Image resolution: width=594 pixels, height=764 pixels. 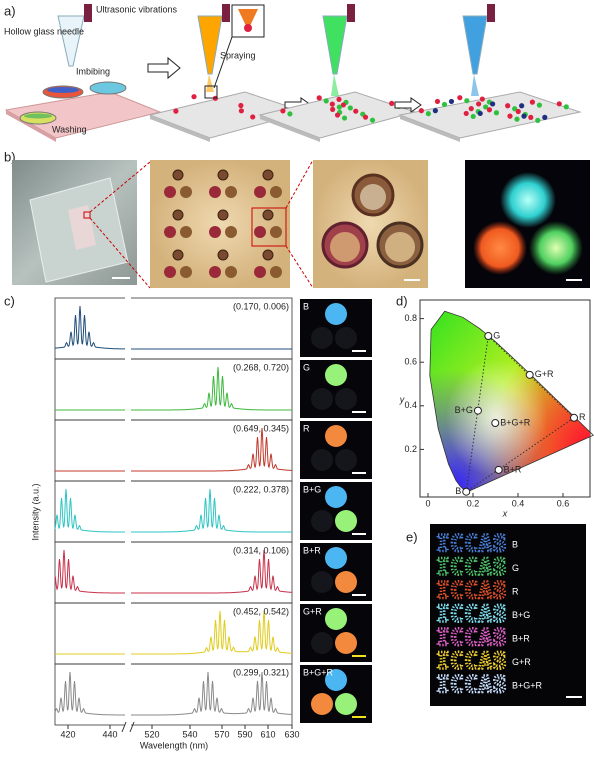 I want to click on photo-label: R, so click(x=306, y=428).